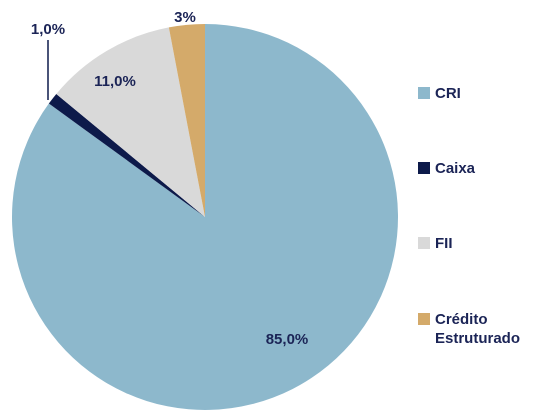 The width and height of the screenshot is (553, 414). What do you see at coordinates (444, 243) in the screenshot?
I see `legend-label: FII` at bounding box center [444, 243].